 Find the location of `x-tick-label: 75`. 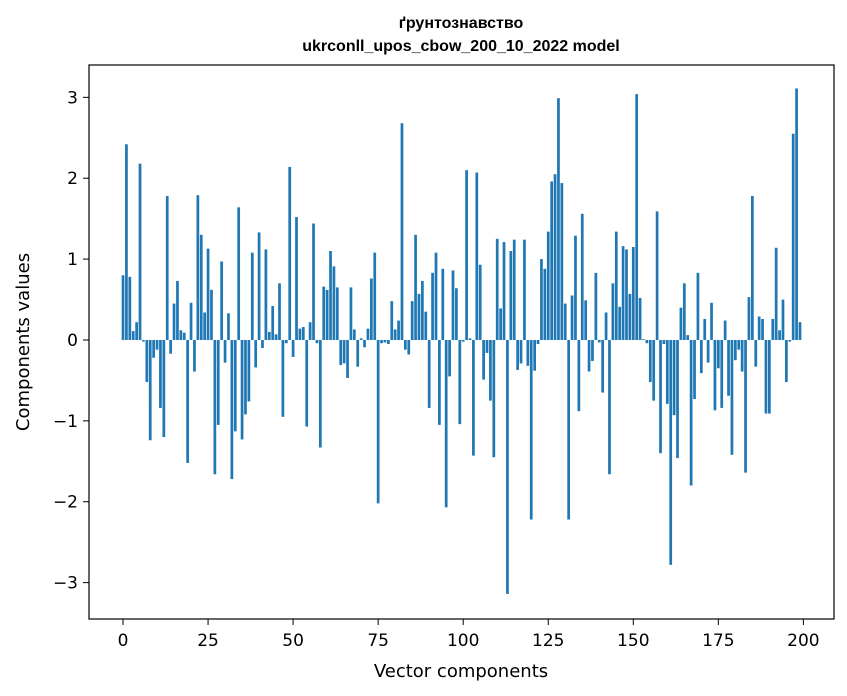

x-tick-label: 75 is located at coordinates (378, 641).